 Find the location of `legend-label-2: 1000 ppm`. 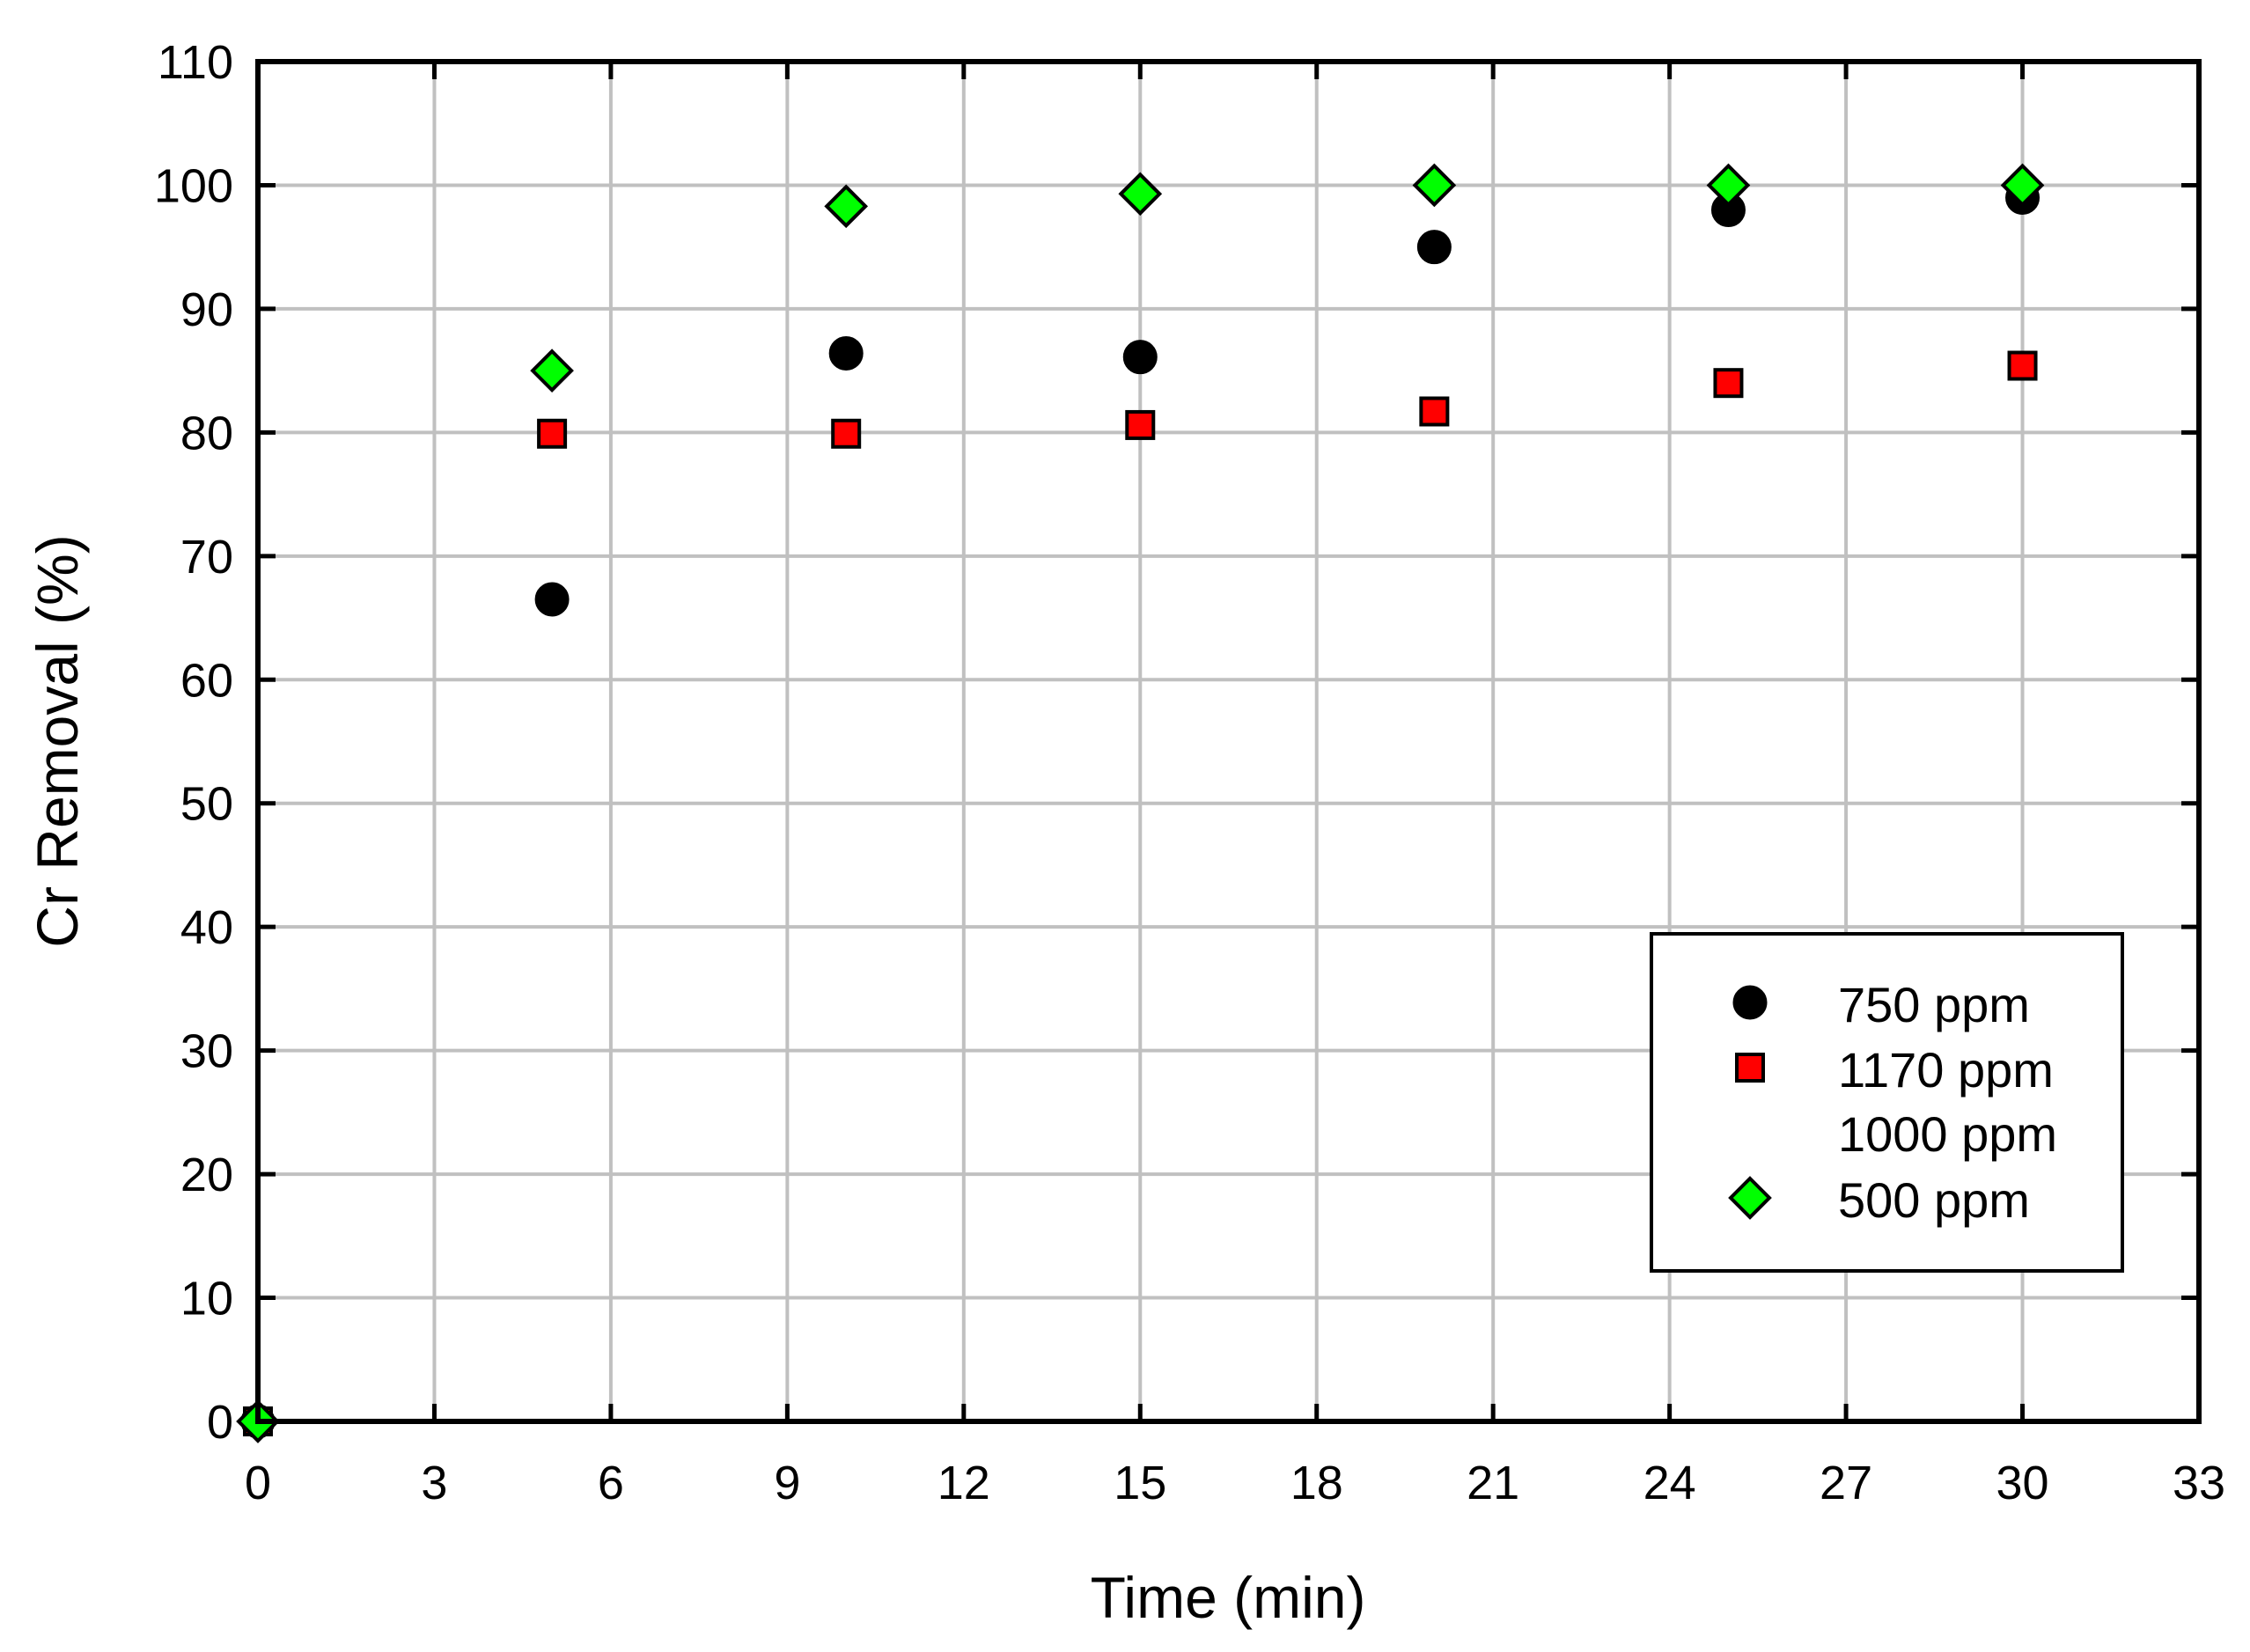

legend-label-2: 1000 ppm is located at coordinates (1947, 1134).